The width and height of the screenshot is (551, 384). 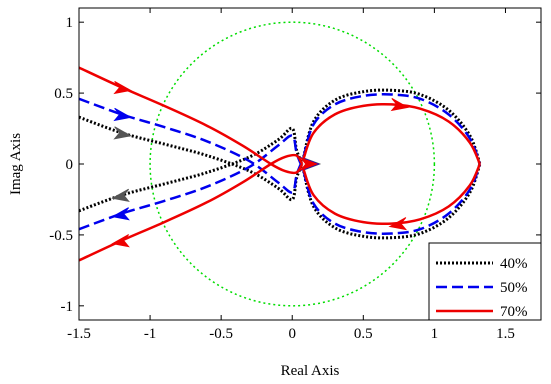 What do you see at coordinates (310, 371) in the screenshot?
I see `x-axis-title: Real Axis` at bounding box center [310, 371].